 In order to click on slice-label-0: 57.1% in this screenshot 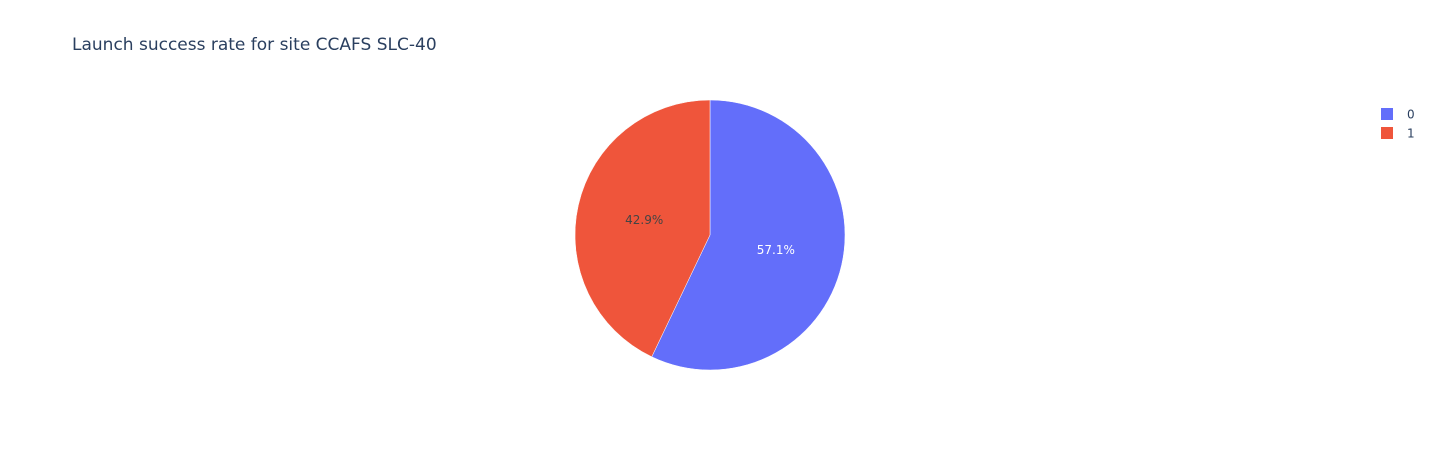, I will do `click(776, 250)`.